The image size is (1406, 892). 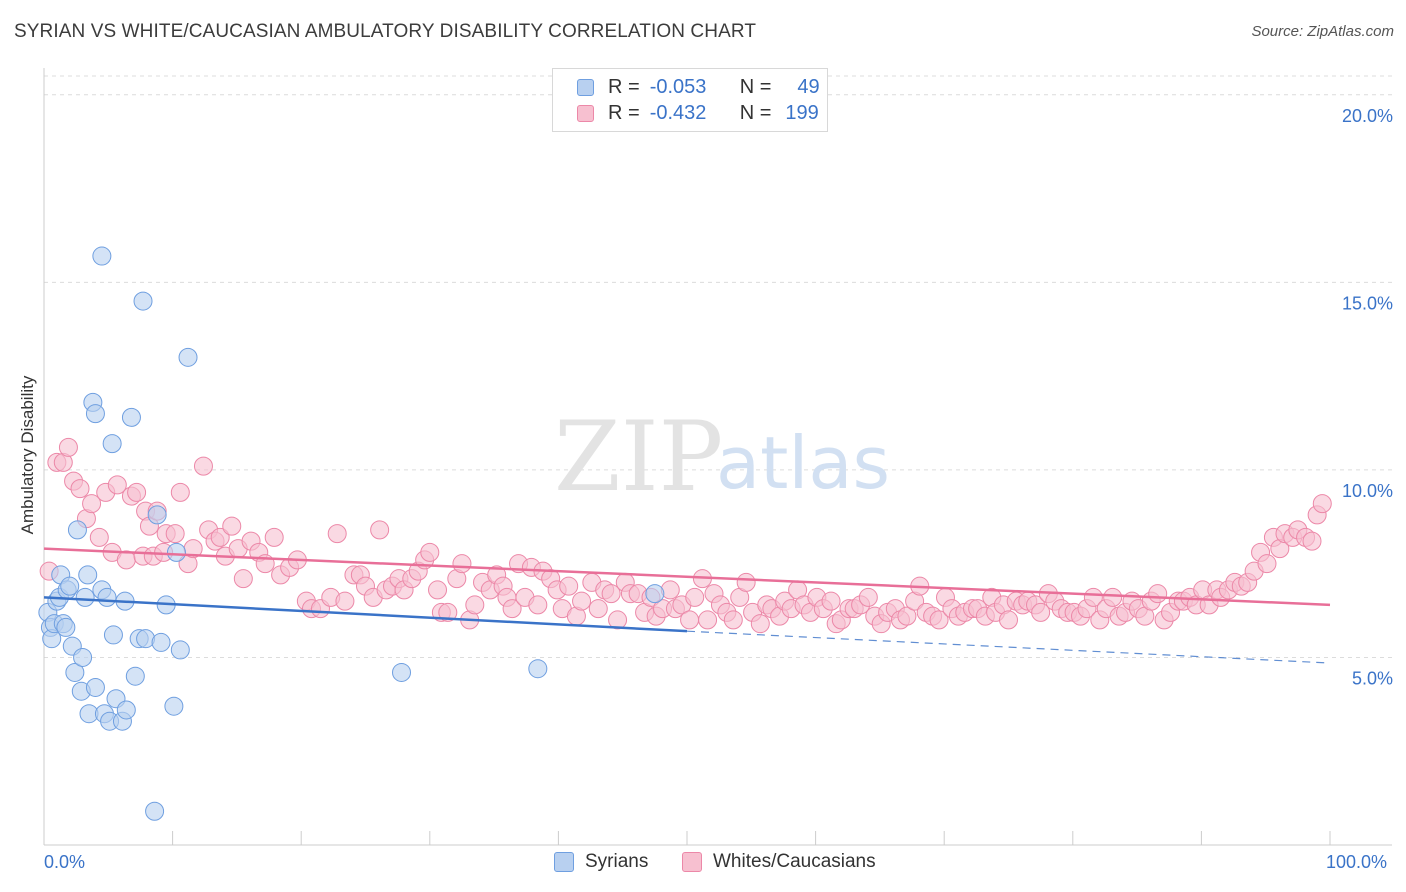 I want to click on white-swatch, so click(x=692, y=862).